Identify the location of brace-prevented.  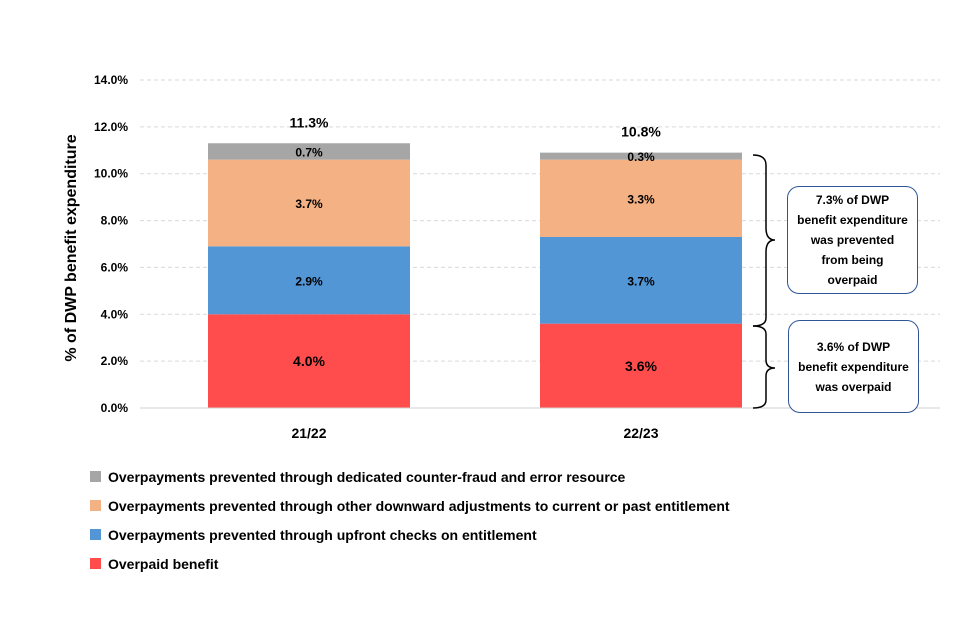
(764, 240).